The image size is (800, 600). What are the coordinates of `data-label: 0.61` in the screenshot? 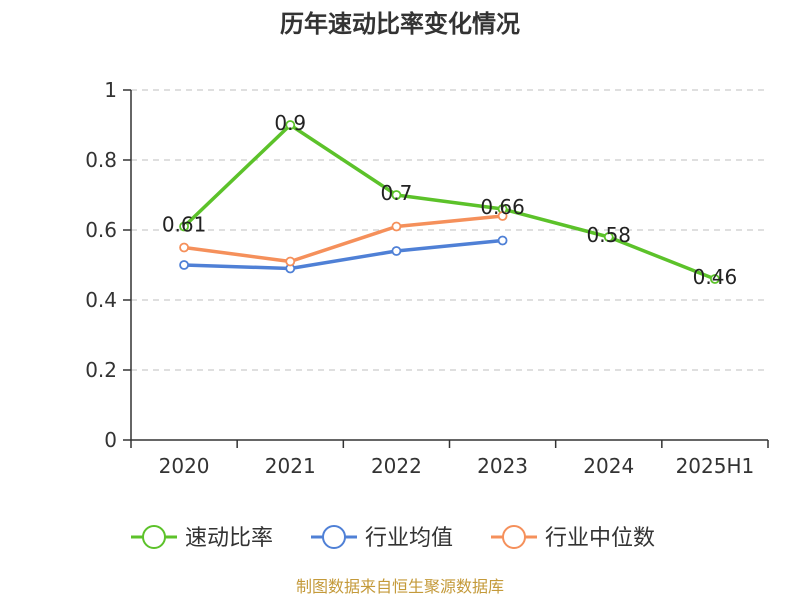 It's located at (184, 225).